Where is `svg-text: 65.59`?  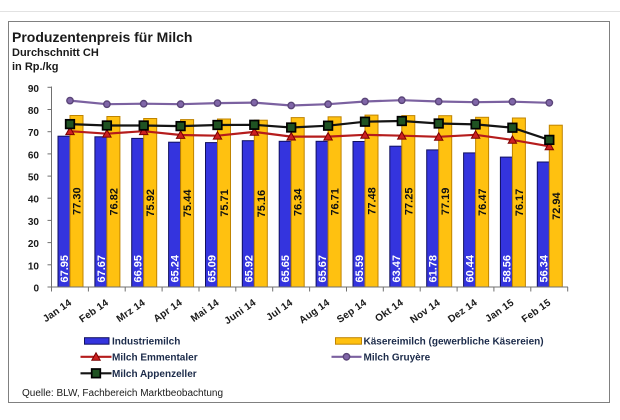
svg-text: 65.59 is located at coordinates (360, 269).